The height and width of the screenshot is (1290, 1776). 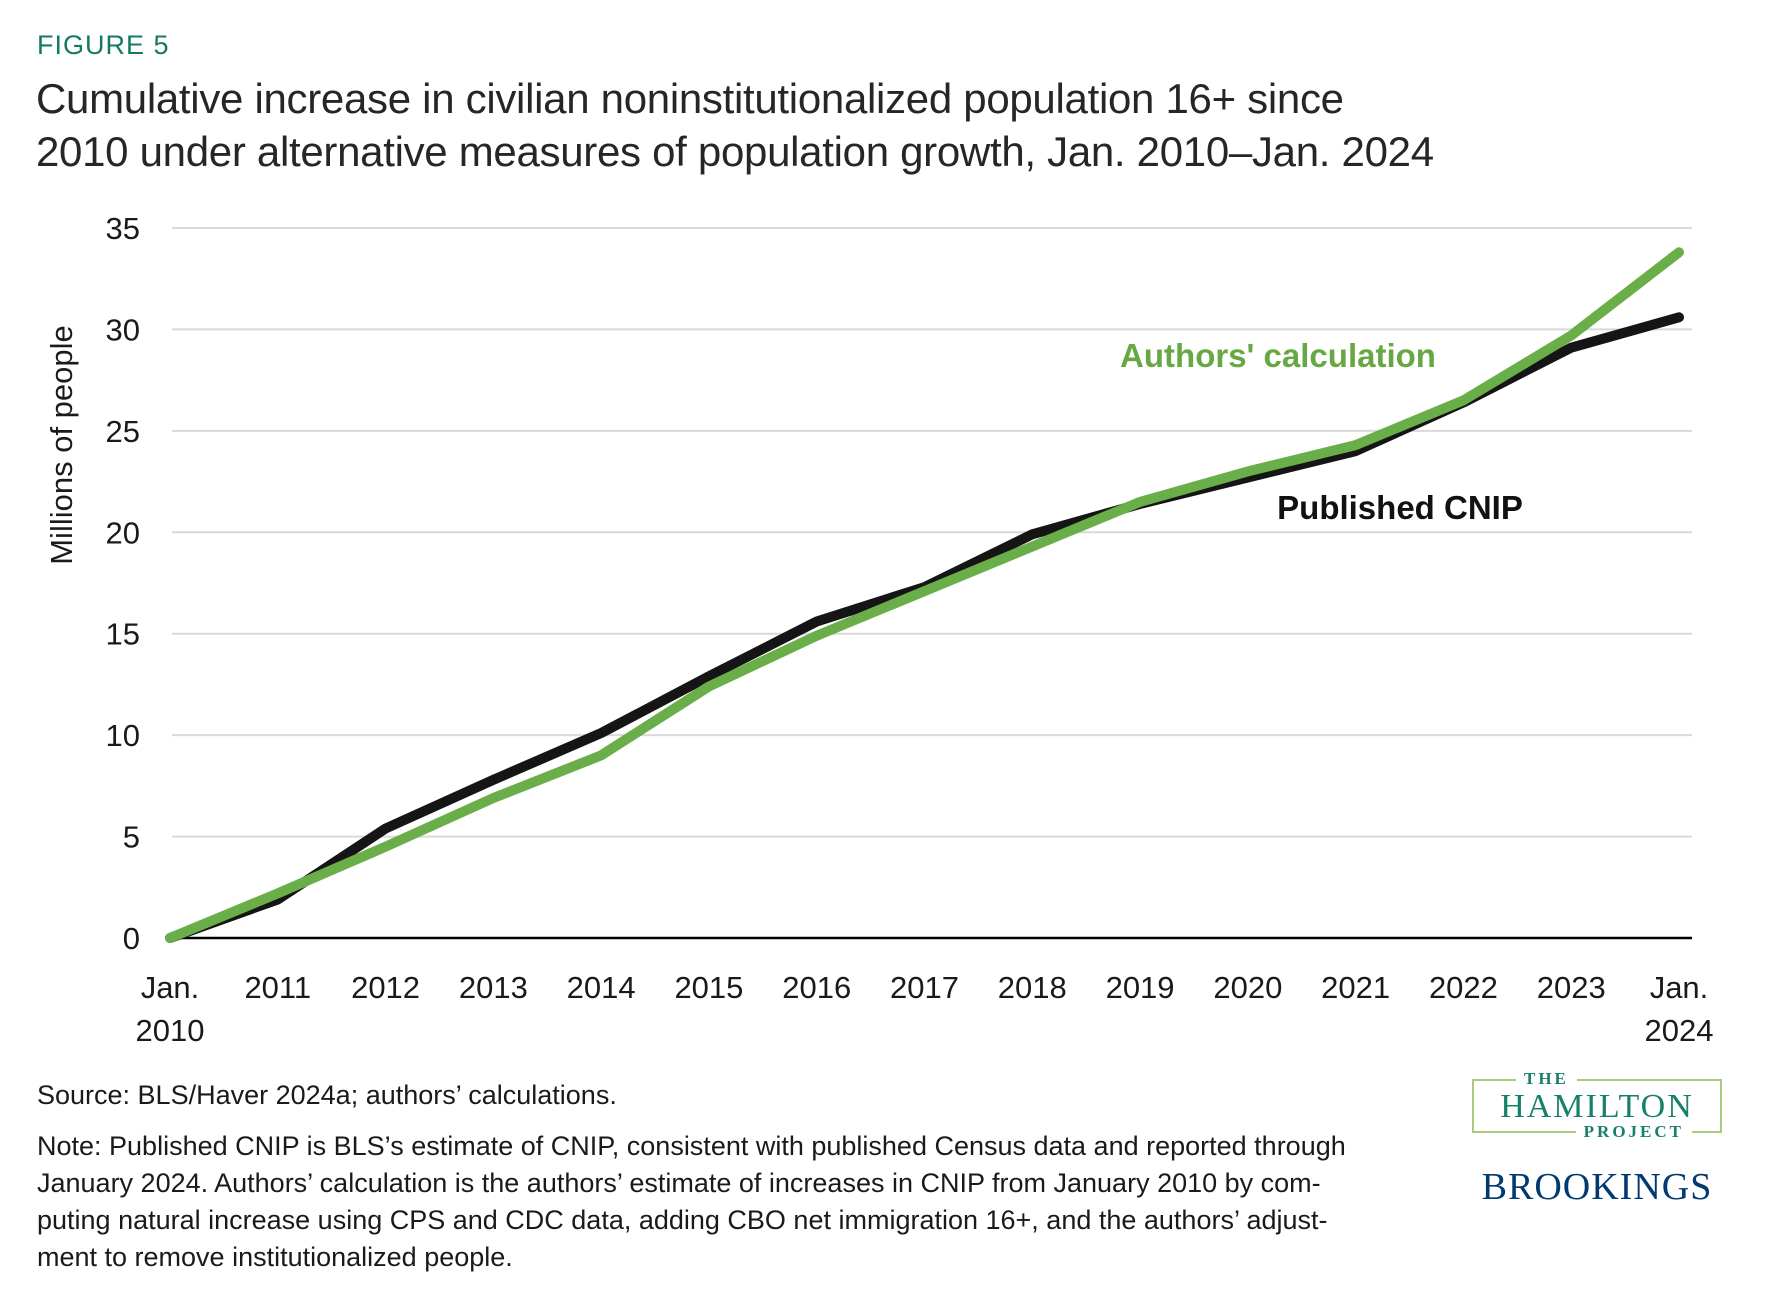 What do you see at coordinates (385, 987) in the screenshot?
I see `x-tick-label-2: 2012` at bounding box center [385, 987].